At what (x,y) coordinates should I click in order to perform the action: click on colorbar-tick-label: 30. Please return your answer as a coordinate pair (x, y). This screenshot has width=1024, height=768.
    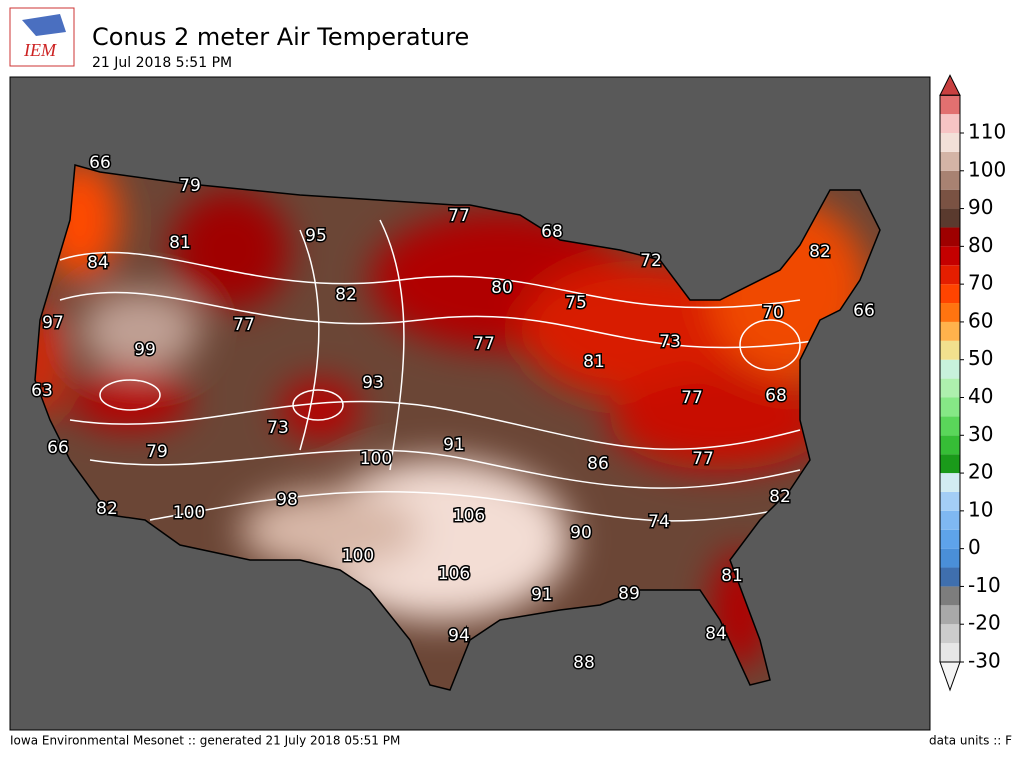
    Looking at the image, I should click on (980, 434).